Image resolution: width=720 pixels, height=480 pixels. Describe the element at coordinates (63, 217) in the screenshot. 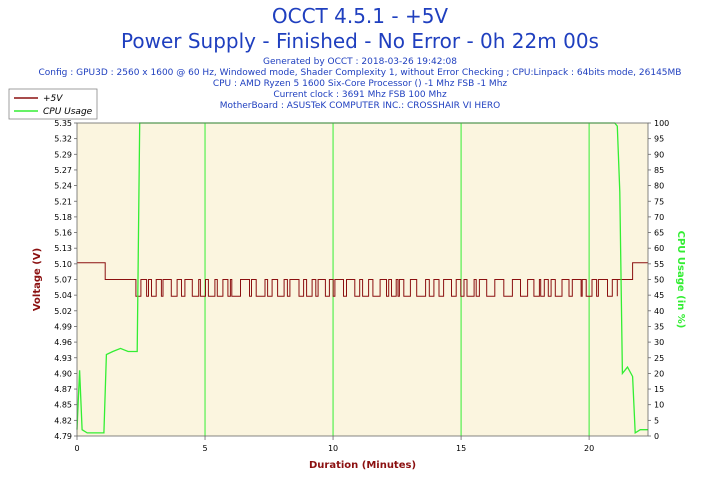

I see `y-tick-label: 5.18` at that location.